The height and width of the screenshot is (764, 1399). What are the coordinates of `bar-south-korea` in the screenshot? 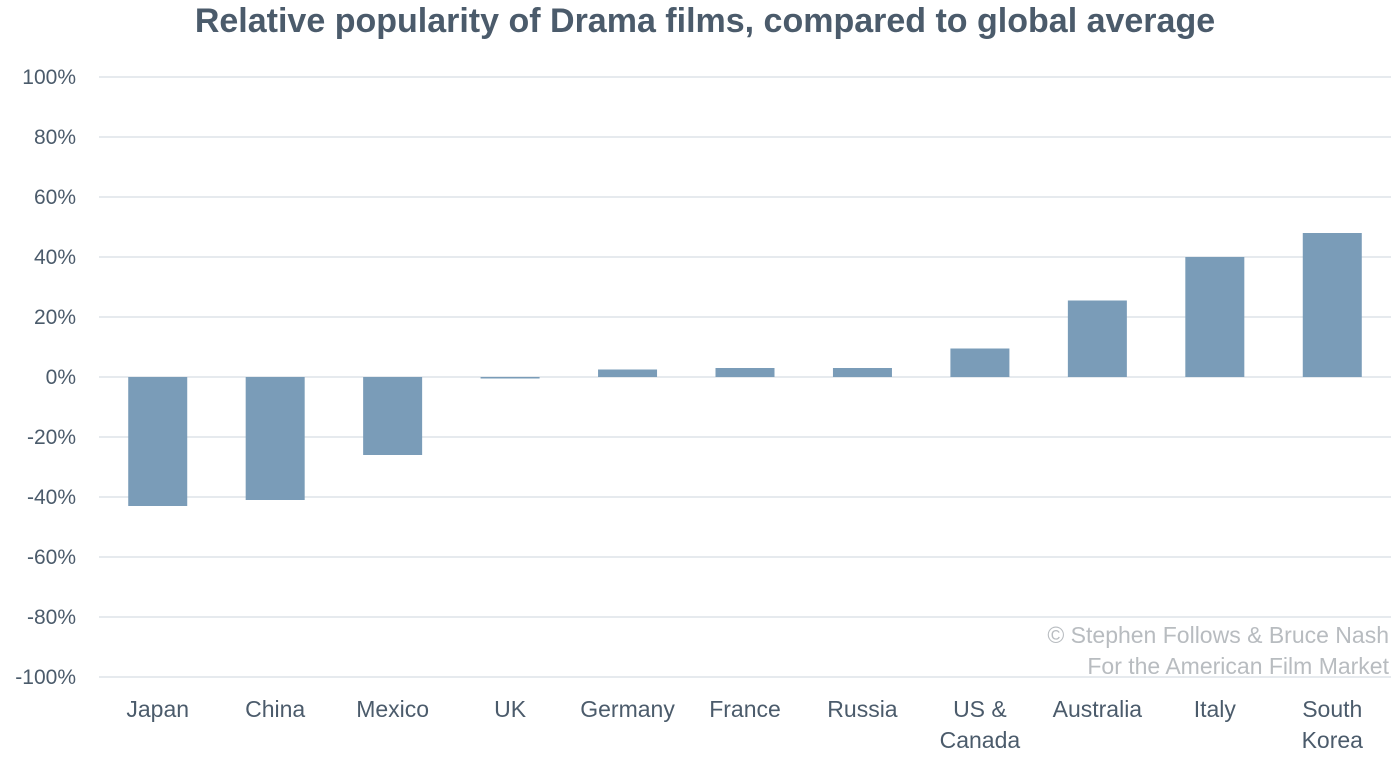 It's located at (1332, 305).